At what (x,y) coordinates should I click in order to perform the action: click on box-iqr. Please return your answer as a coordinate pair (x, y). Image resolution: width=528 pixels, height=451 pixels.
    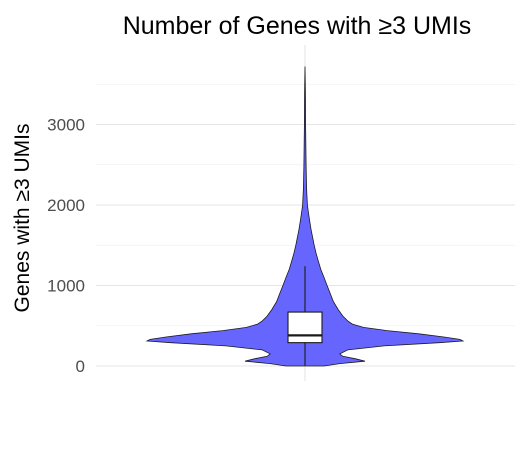
    Looking at the image, I should click on (305, 327).